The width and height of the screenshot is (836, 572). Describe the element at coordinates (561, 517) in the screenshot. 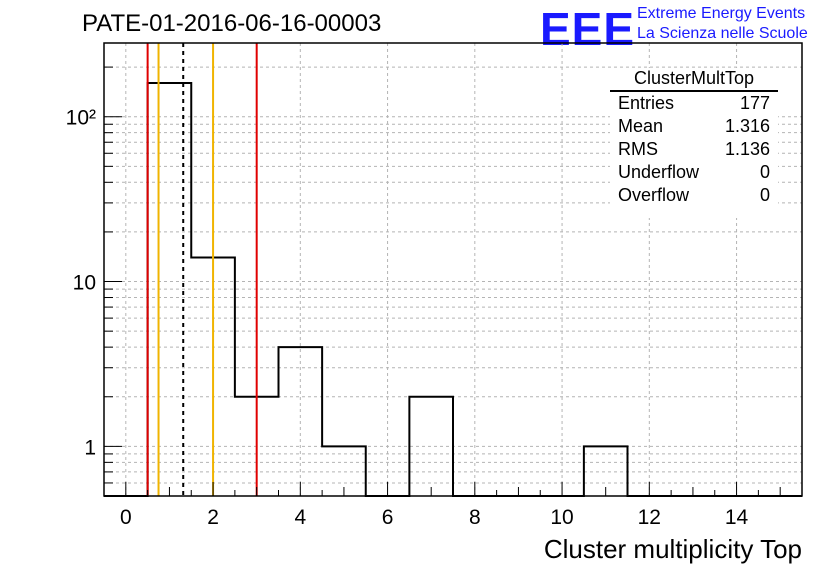

I see `x-tick-label: 10` at that location.